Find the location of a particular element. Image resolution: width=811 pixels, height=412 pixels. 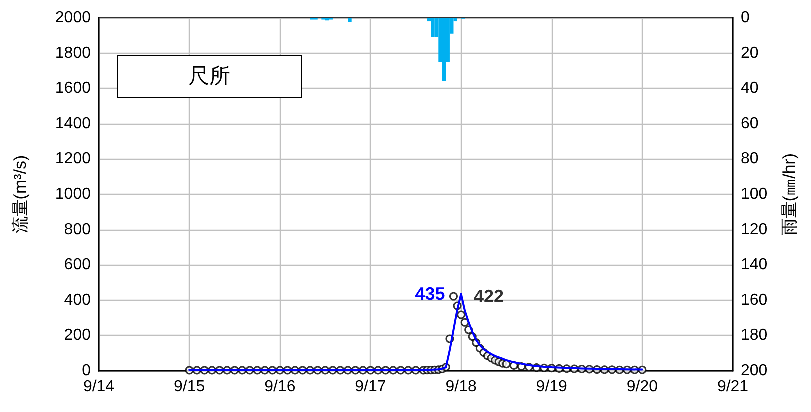

x-tick-label: 9/20 is located at coordinates (642, 387).